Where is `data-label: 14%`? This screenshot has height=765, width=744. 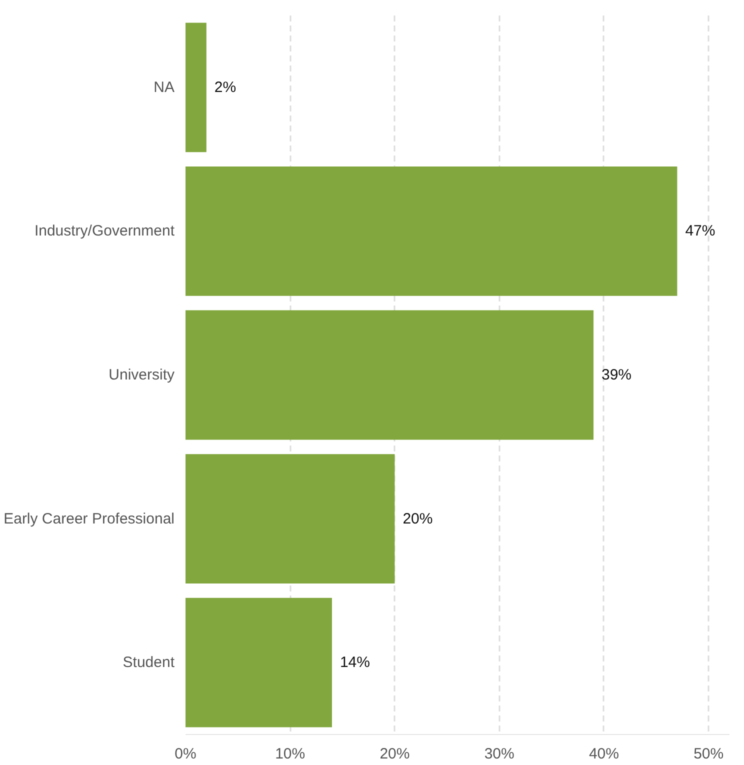
data-label: 14% is located at coordinates (355, 663).